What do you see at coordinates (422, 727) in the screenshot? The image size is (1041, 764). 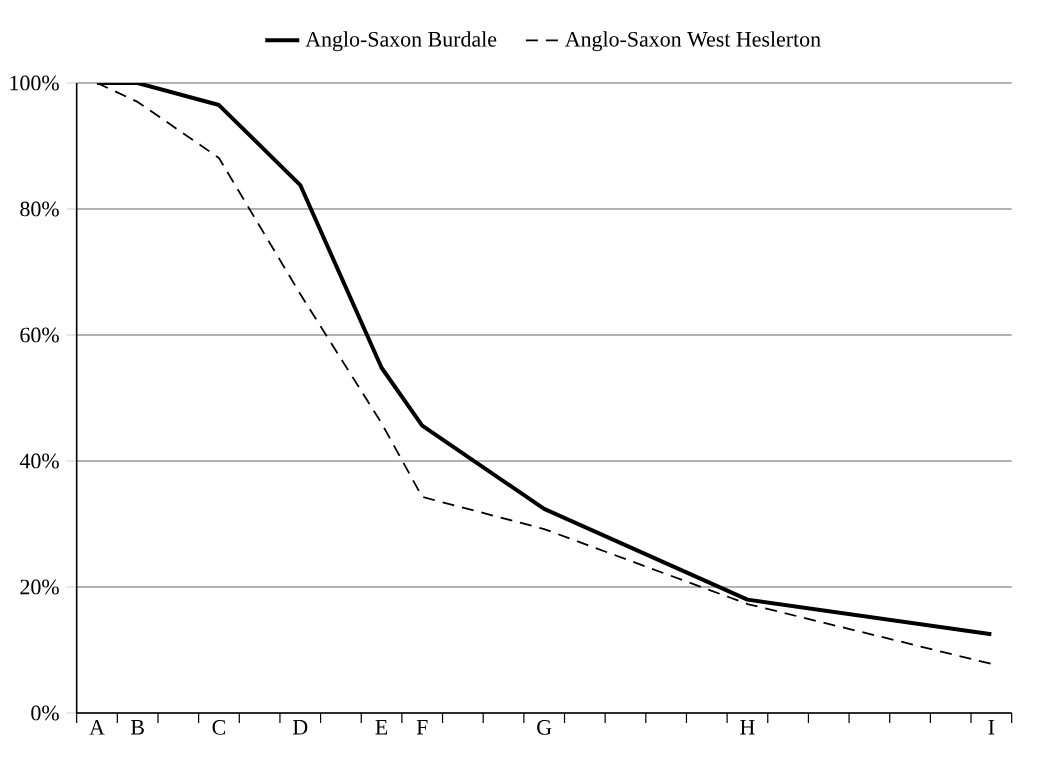 I see `x-tick-label: F` at bounding box center [422, 727].